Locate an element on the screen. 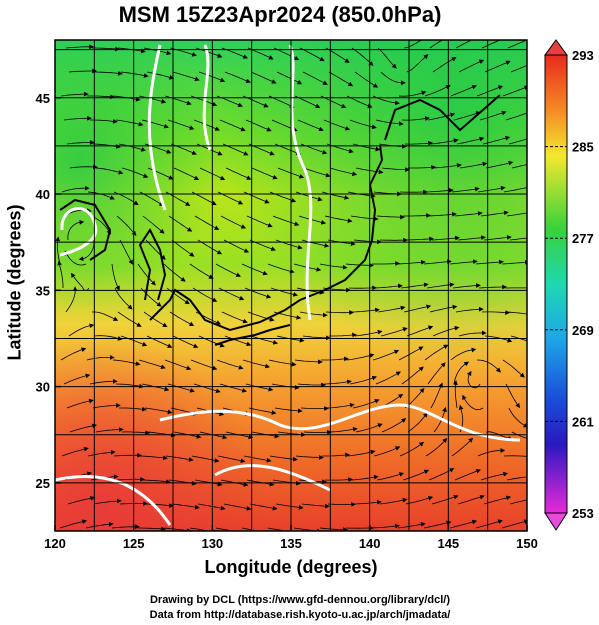 This screenshot has height=625, width=599. colorbar-tick-label: 253 is located at coordinates (583, 513).